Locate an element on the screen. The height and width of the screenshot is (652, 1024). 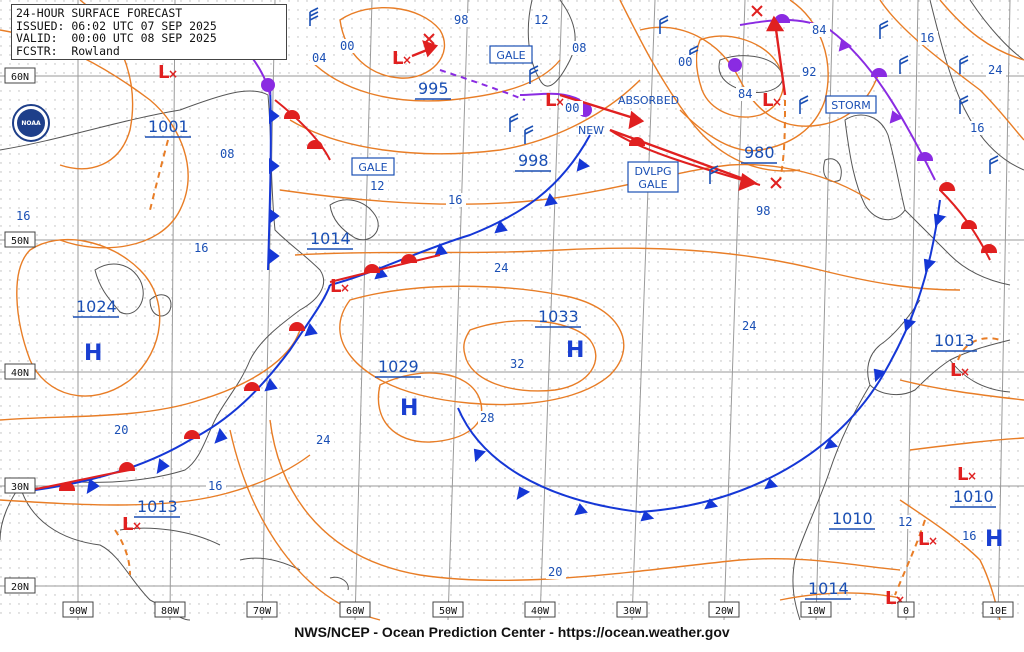
isobar-label: 08 is located at coordinates (579, 48).